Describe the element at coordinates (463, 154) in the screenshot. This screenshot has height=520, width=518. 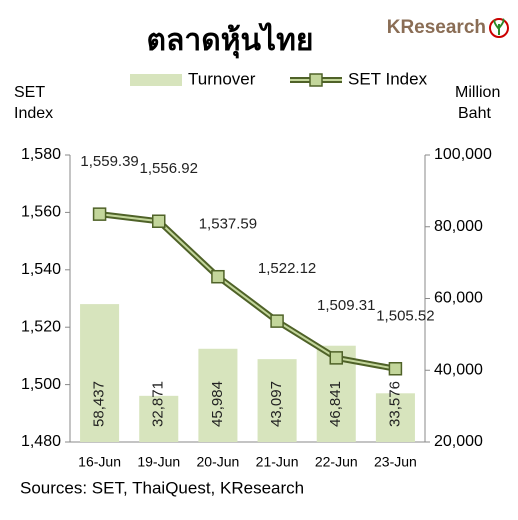
I see `y2-tick-label: 100,000` at that location.